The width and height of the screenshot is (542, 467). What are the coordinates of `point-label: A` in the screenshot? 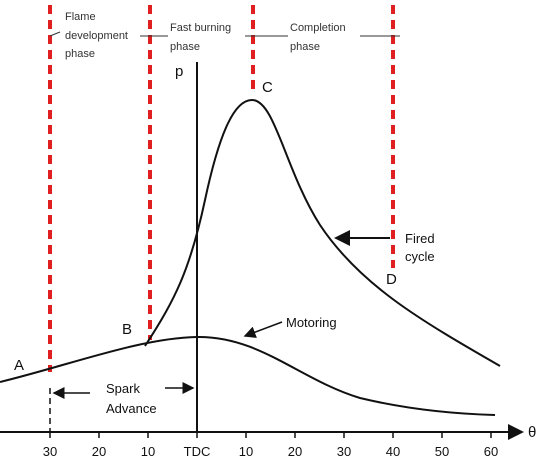 It's located at (19, 365).